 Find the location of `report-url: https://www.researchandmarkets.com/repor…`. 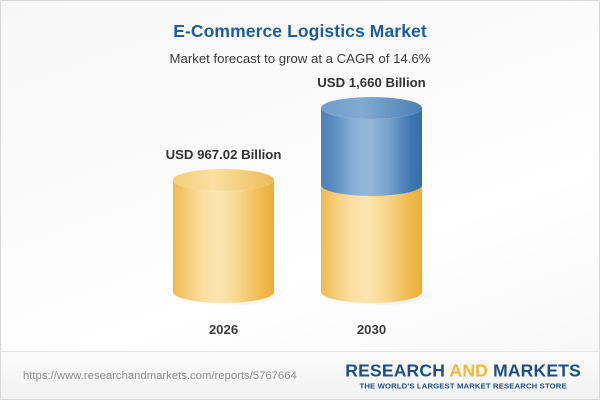

report-url: https://www.researchandmarkets.com/repor… is located at coordinates (160, 375).